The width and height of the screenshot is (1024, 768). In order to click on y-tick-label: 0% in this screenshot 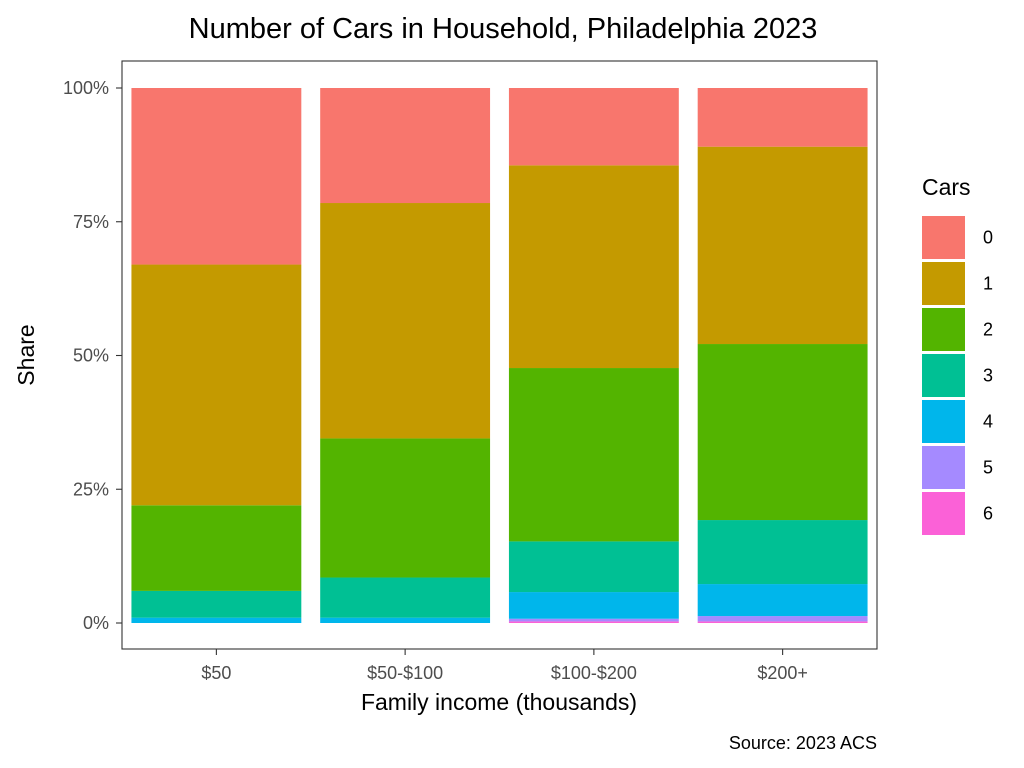, I will do `click(96, 623)`.